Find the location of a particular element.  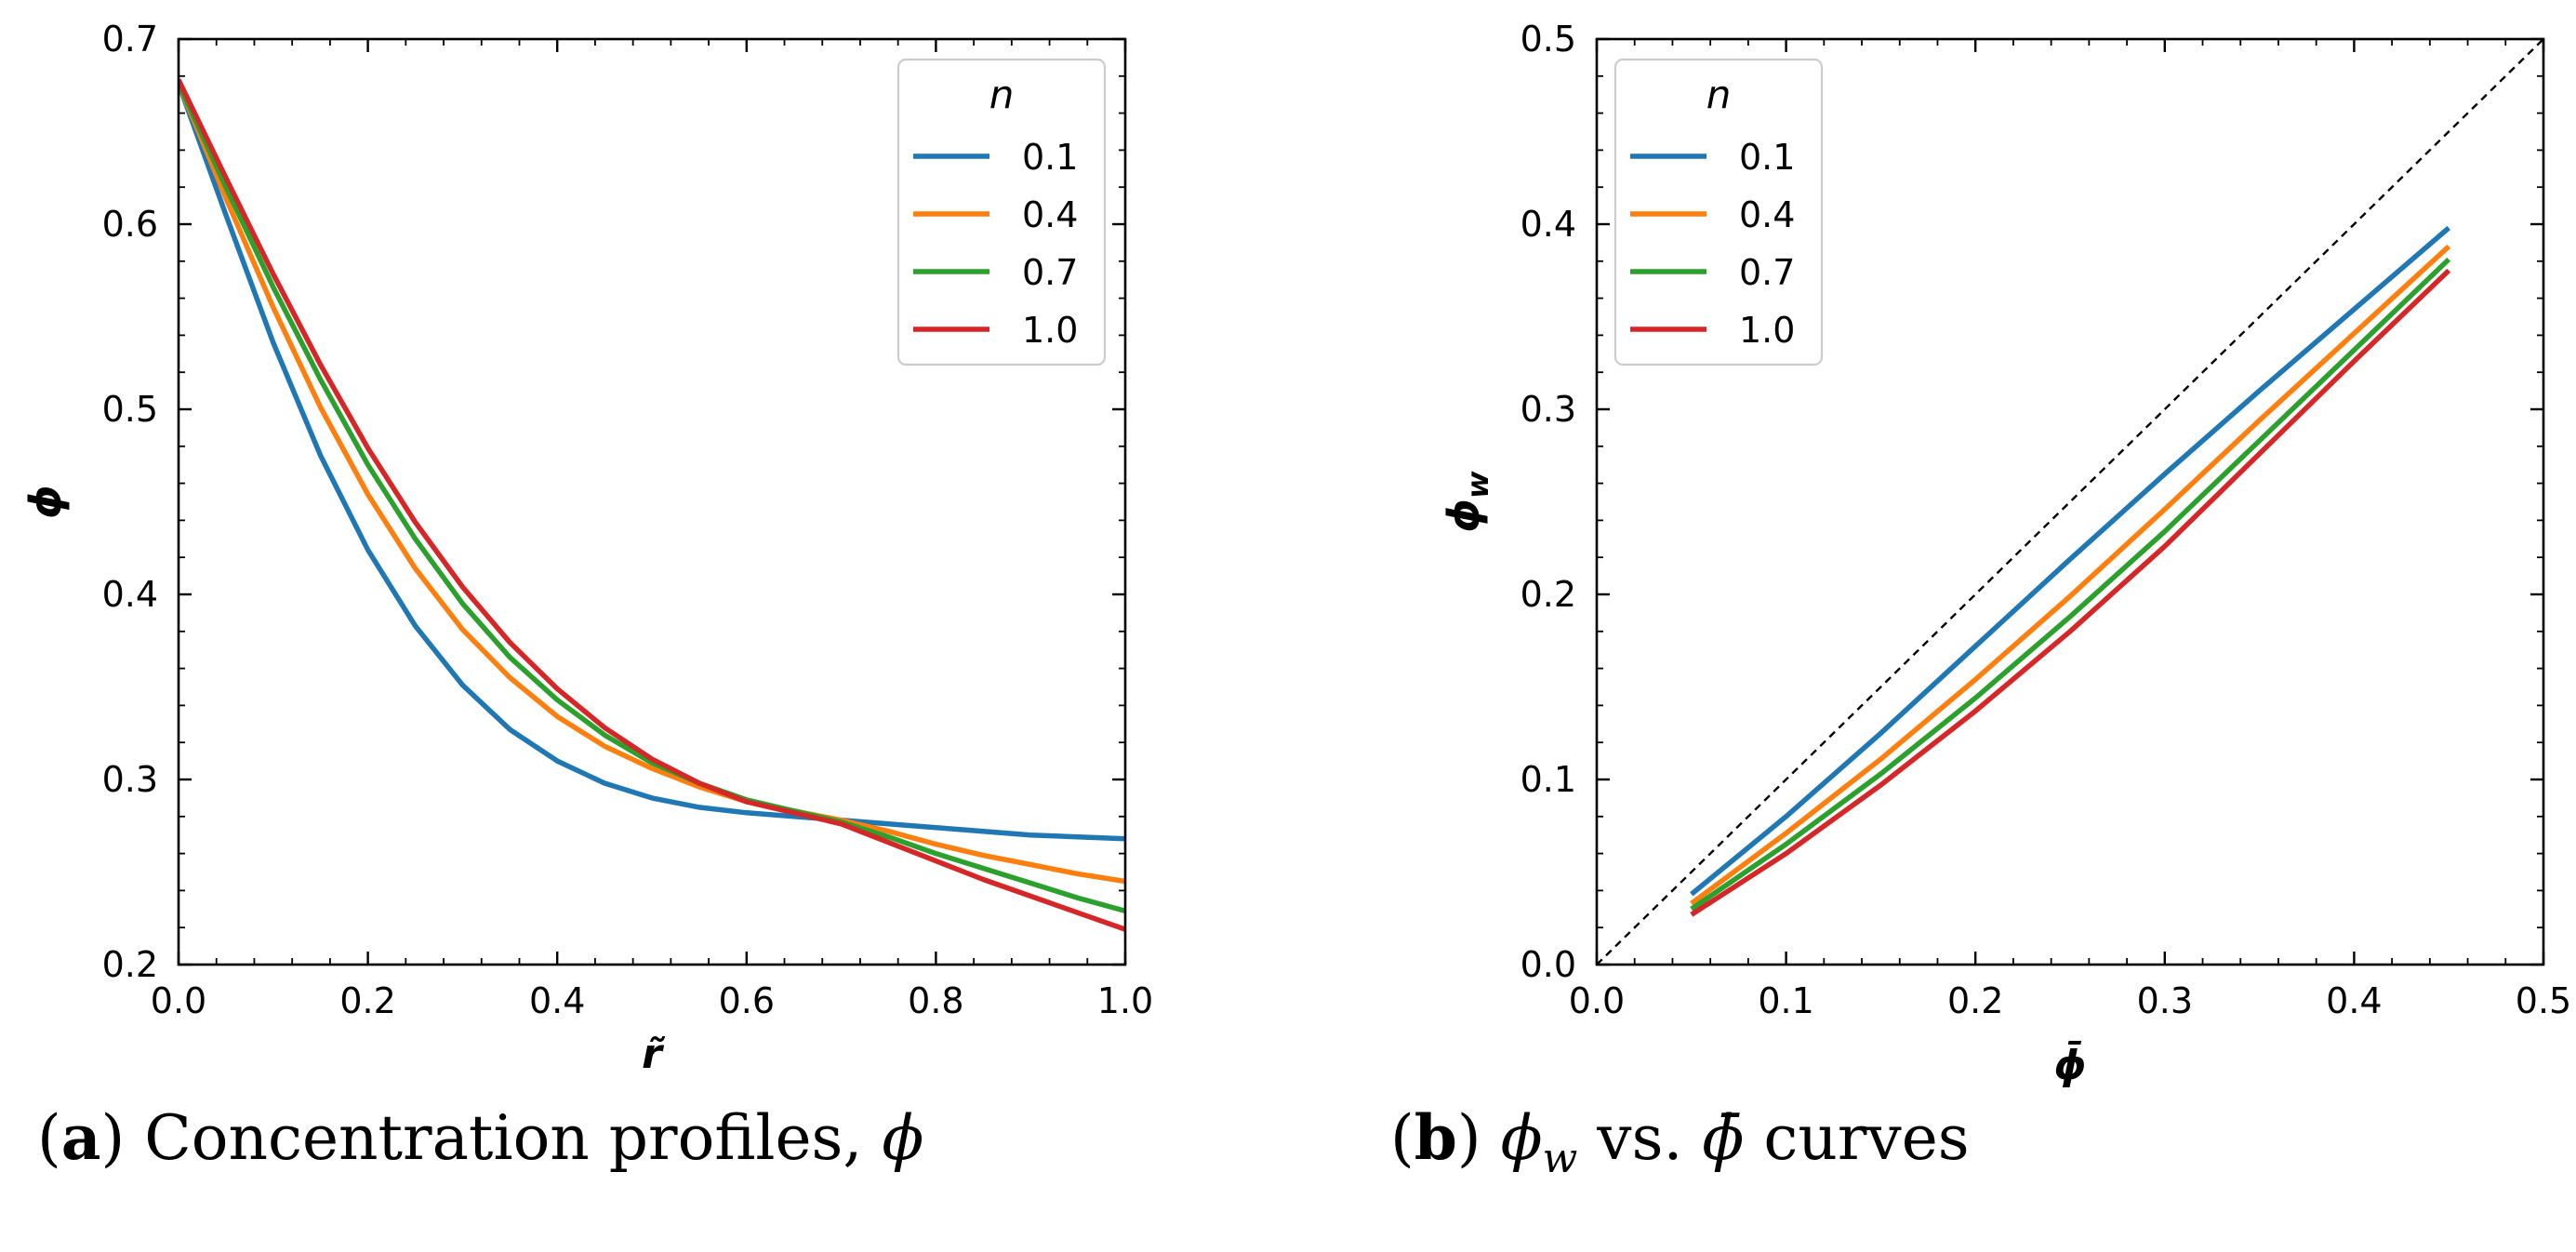

caption-b-subscript: w is located at coordinates (1560, 1159).